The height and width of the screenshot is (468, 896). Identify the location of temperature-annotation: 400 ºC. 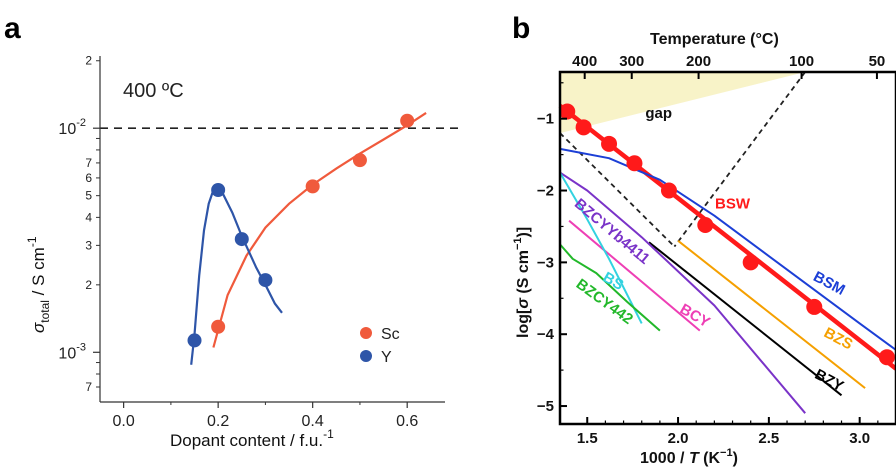
(153, 91).